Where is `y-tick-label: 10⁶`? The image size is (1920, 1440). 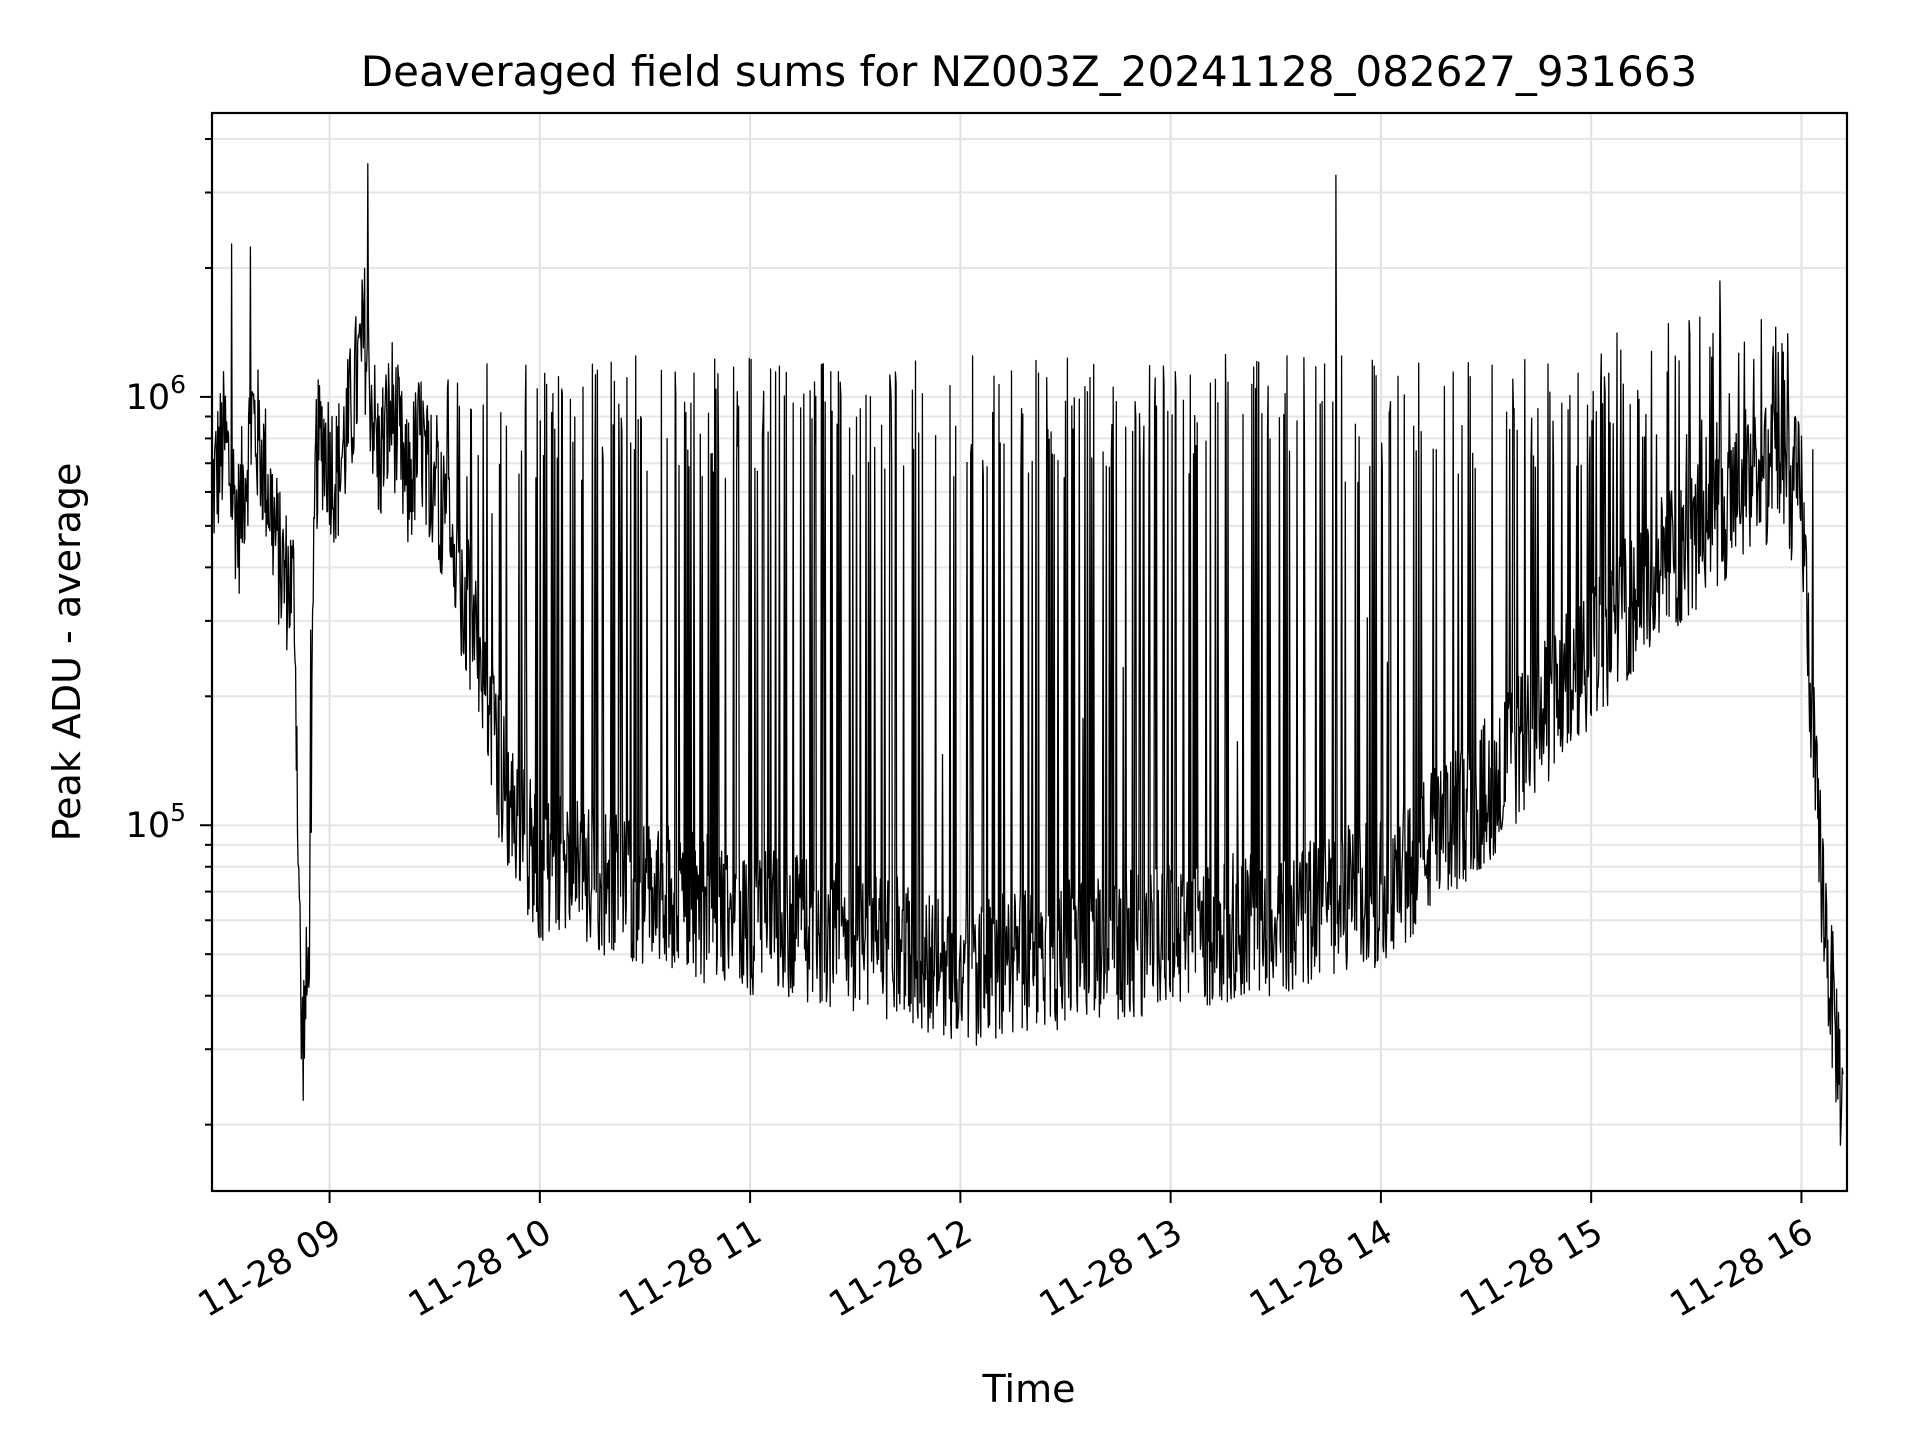 y-tick-label: 10⁶ is located at coordinates (156, 394).